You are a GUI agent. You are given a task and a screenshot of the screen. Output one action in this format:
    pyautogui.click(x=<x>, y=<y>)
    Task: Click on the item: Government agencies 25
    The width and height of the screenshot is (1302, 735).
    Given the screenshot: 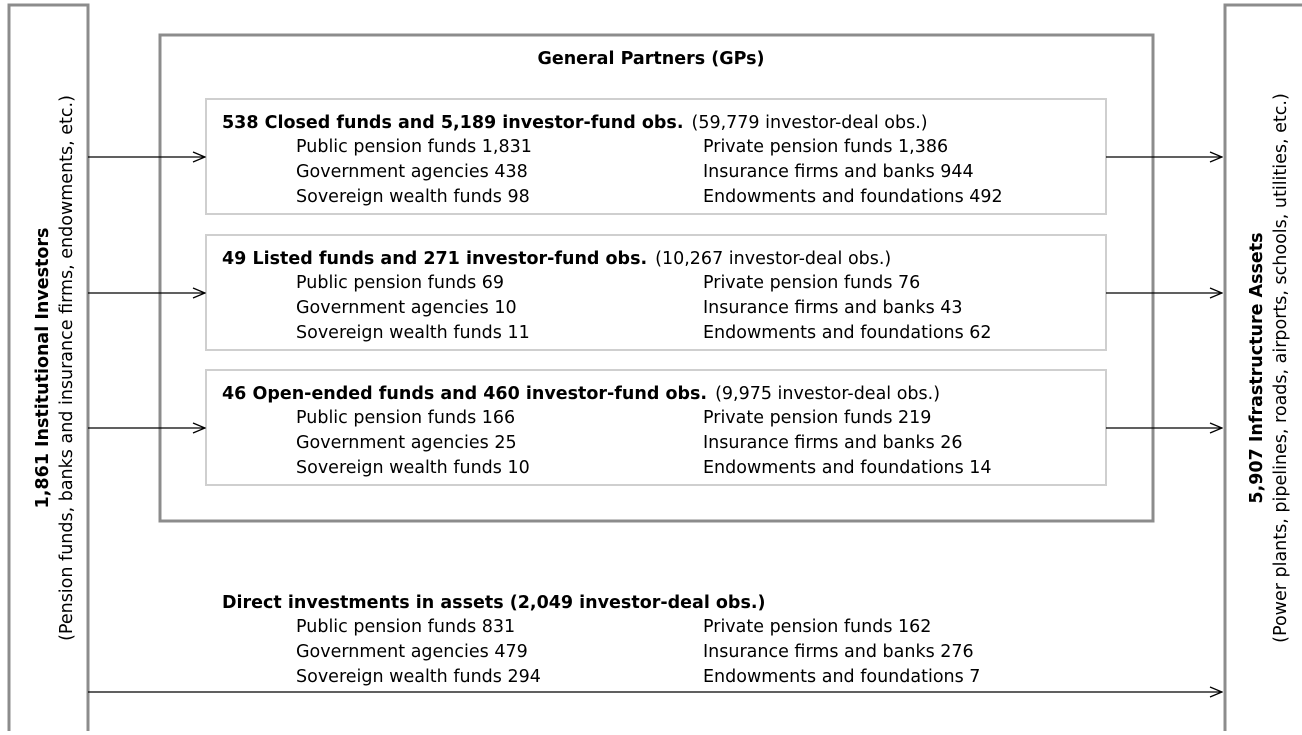 What is the action you would take?
    pyautogui.click(x=406, y=443)
    